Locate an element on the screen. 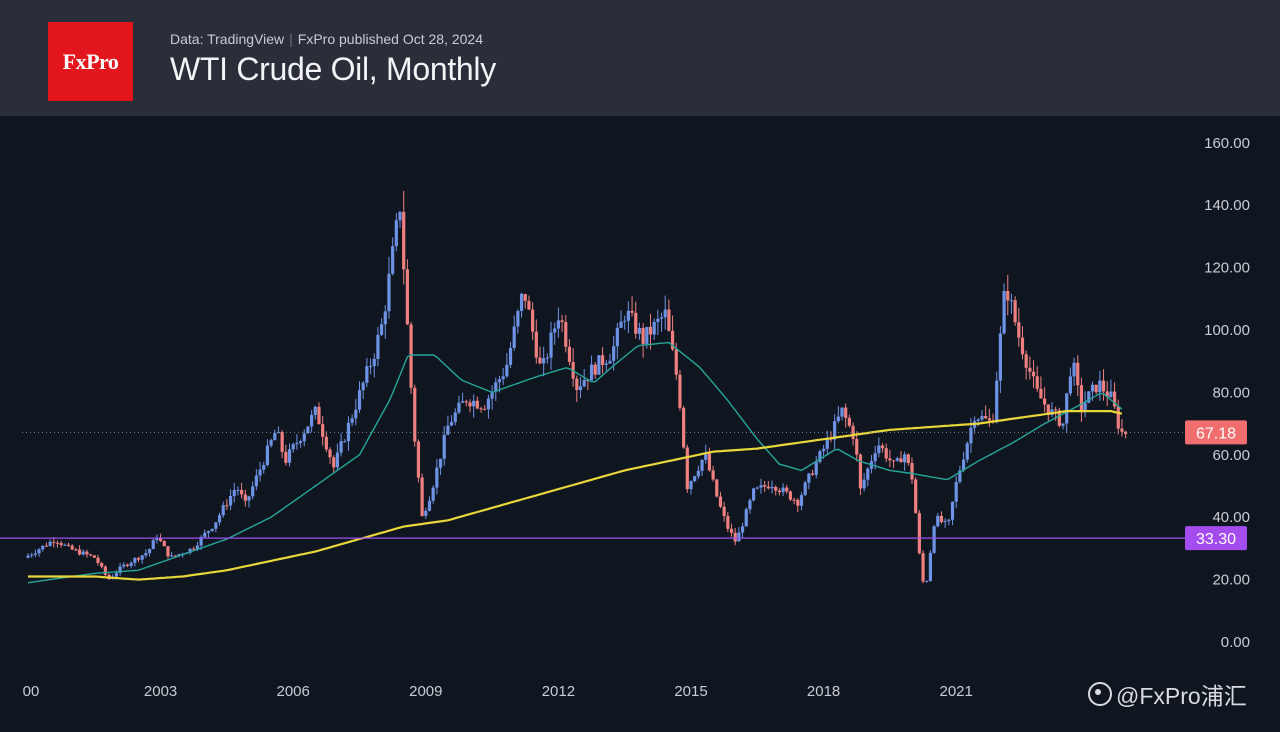  y-tick-label: 140.00 is located at coordinates (1227, 205).